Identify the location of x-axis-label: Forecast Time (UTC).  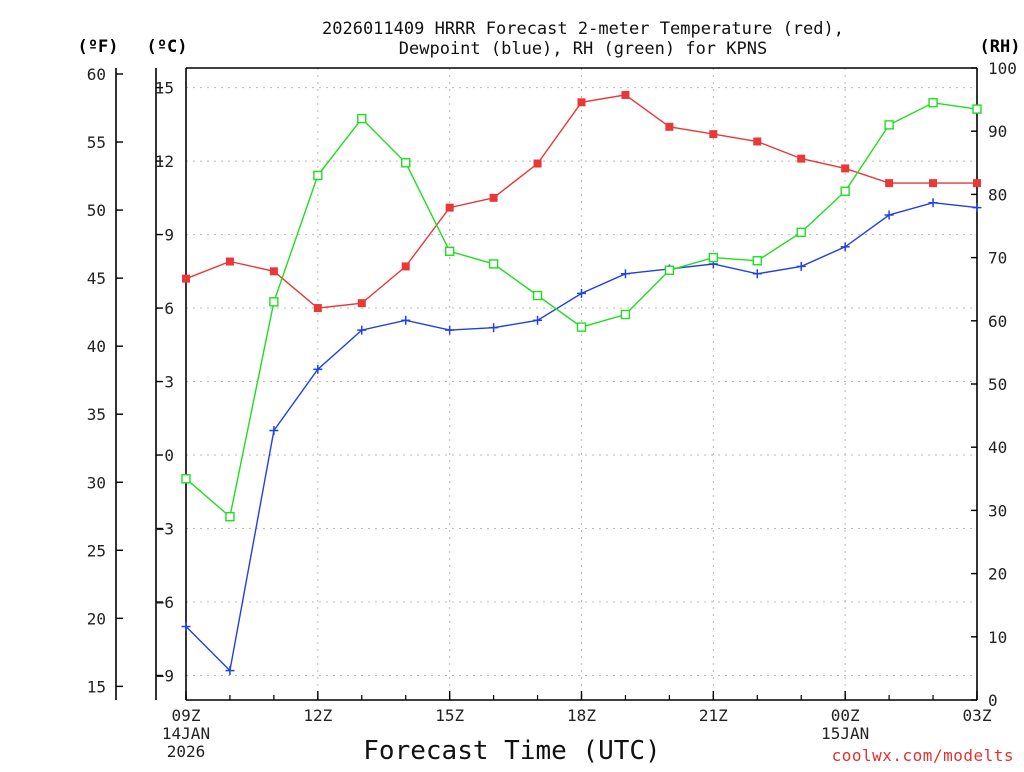
(511, 751).